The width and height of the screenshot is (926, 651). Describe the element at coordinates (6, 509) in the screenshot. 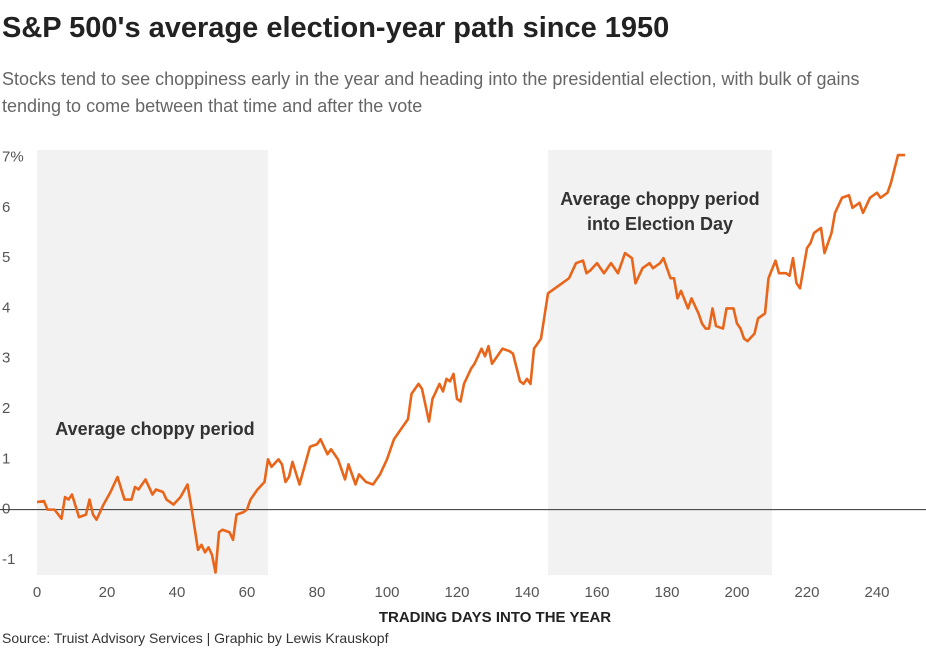

I see `y-tick-label: 0` at that location.